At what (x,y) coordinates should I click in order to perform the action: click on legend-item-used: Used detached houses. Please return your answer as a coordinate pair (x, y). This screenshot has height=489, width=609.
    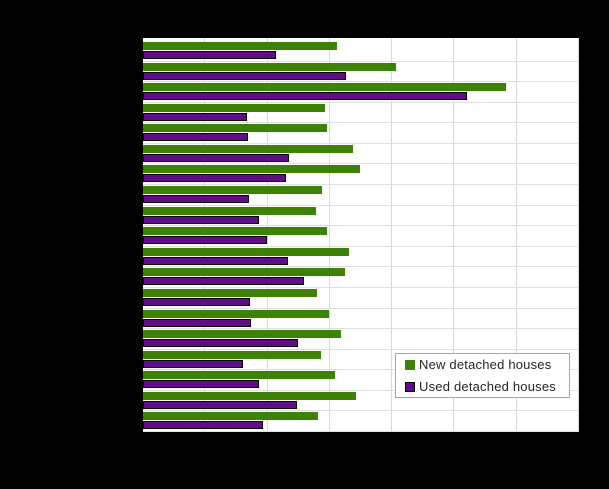
    Looking at the image, I should click on (487, 386).